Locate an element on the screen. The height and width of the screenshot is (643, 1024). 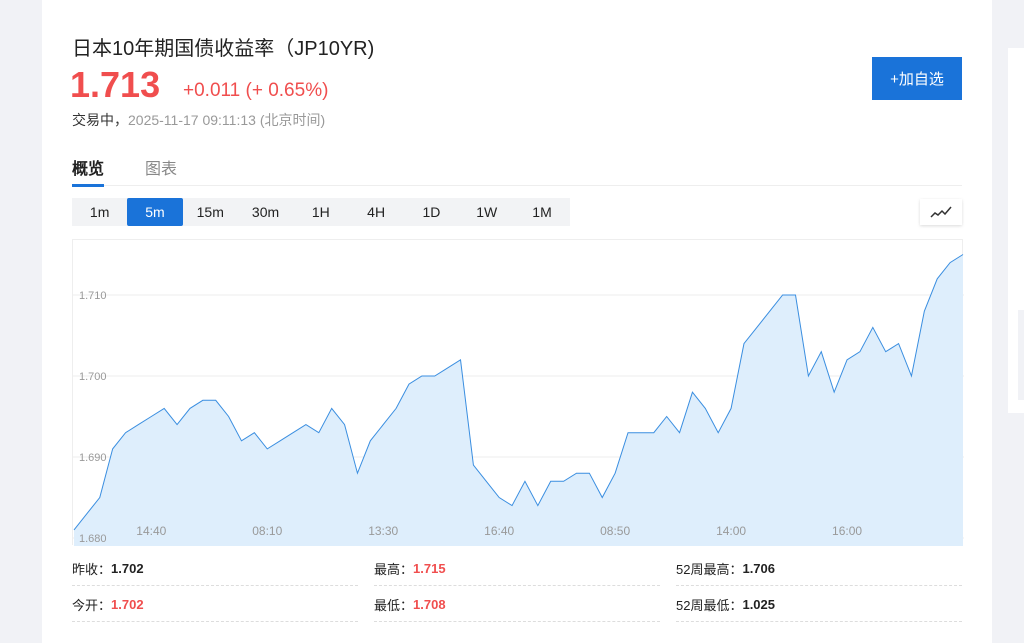
period-15m: 15m is located at coordinates (210, 212).